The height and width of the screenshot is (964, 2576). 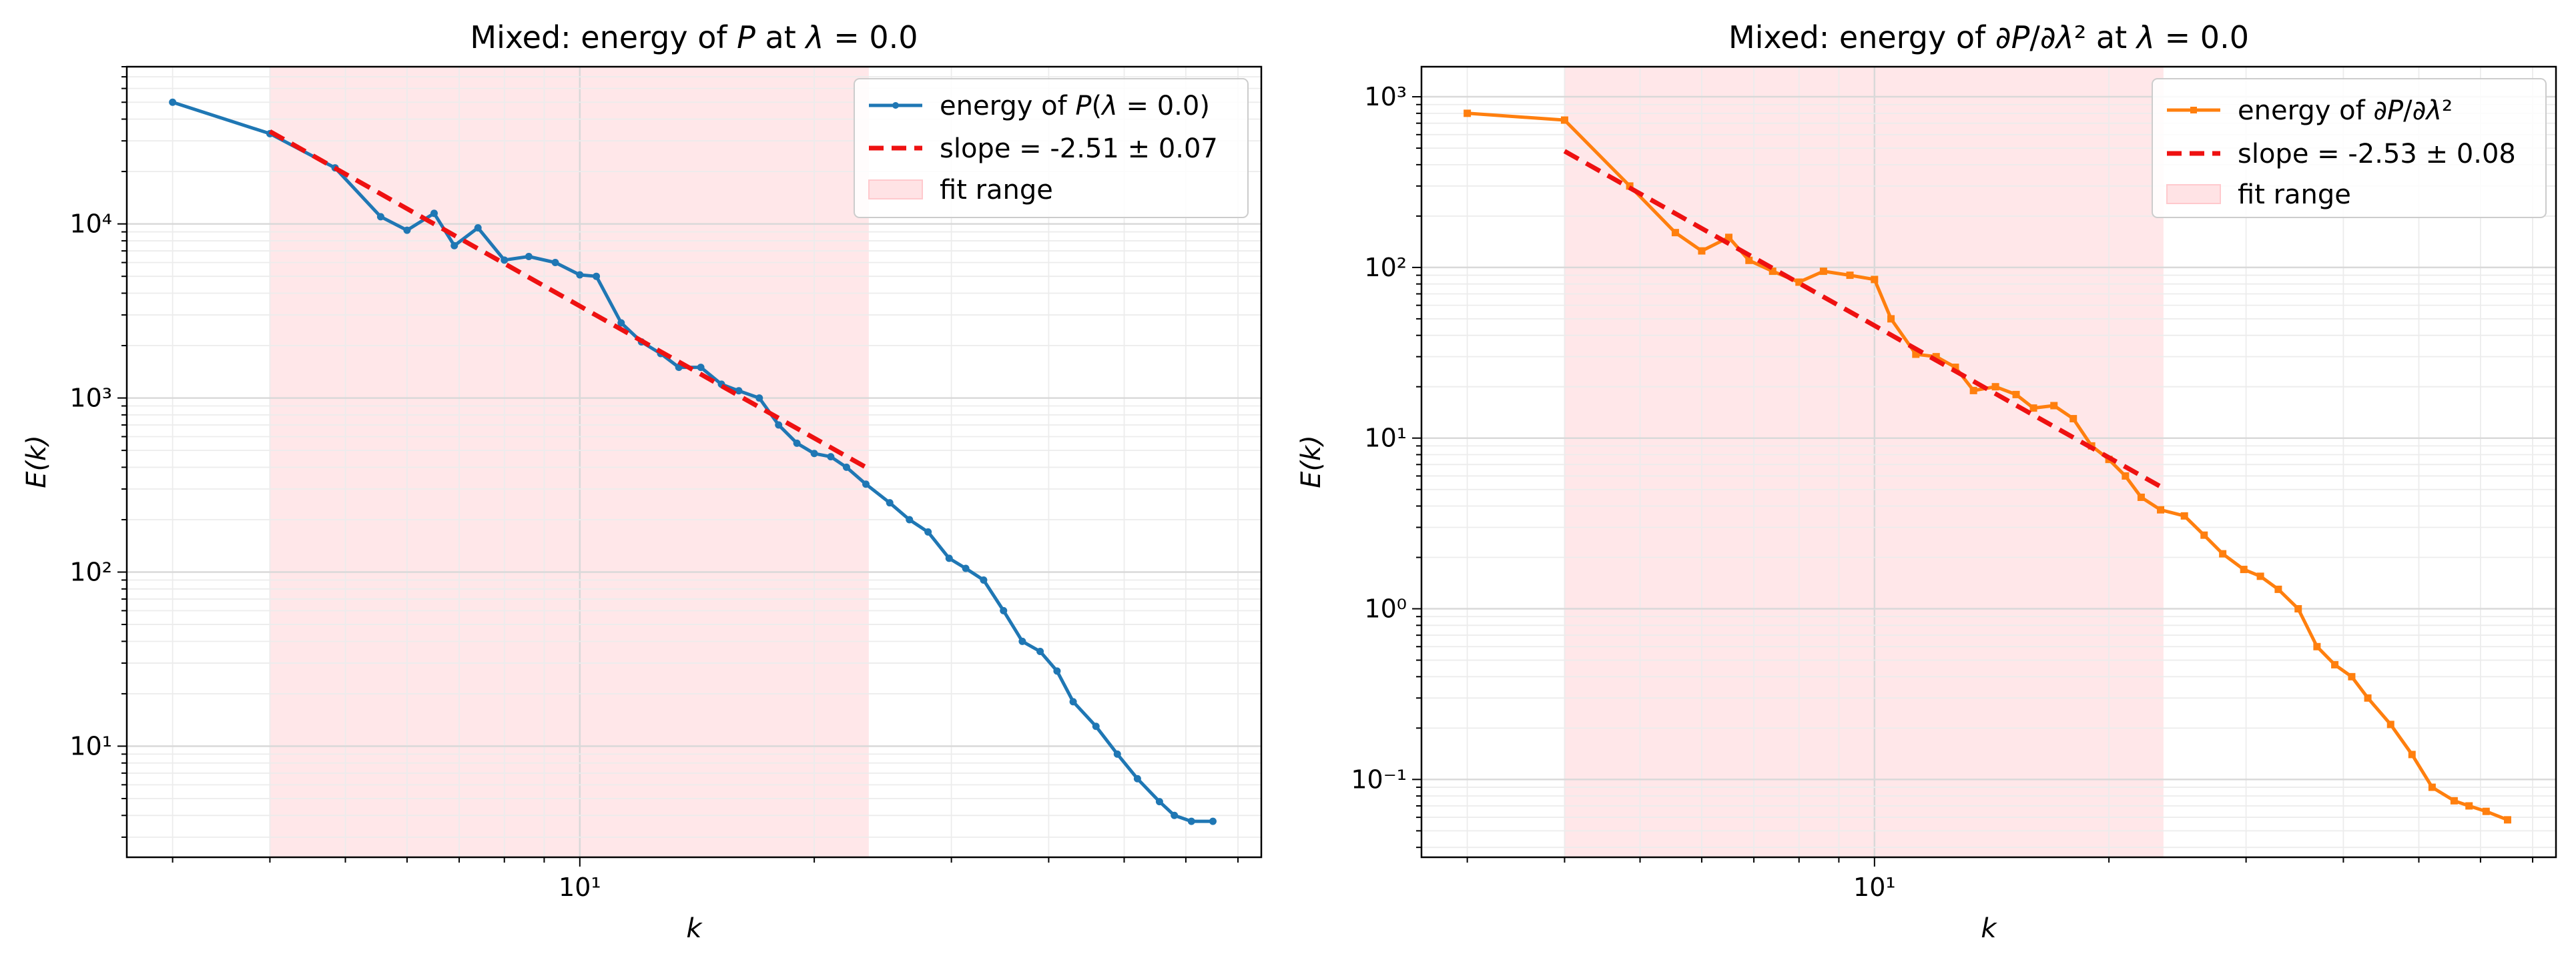 What do you see at coordinates (2345, 110) in the screenshot?
I see `legend-label: energy of ∂P/∂λ²` at bounding box center [2345, 110].